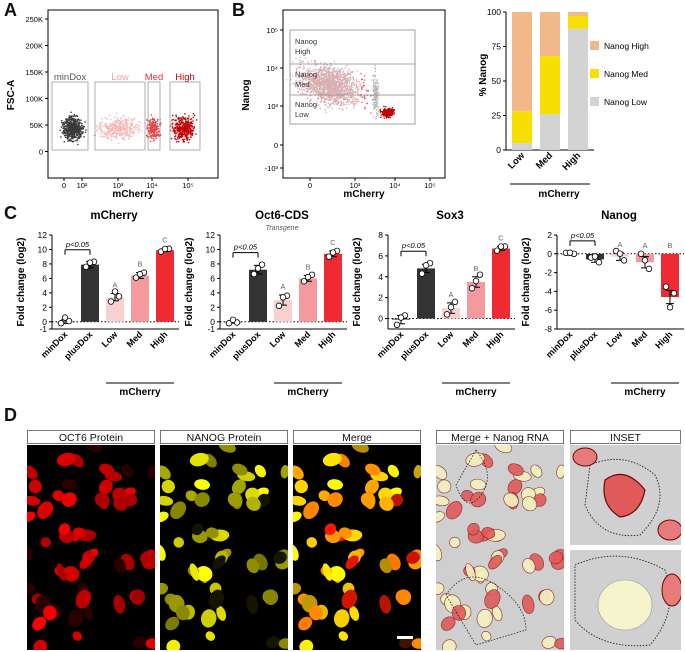  What do you see at coordinates (625, 600) in the screenshot?
I see `inset-bottom-image` at bounding box center [625, 600].